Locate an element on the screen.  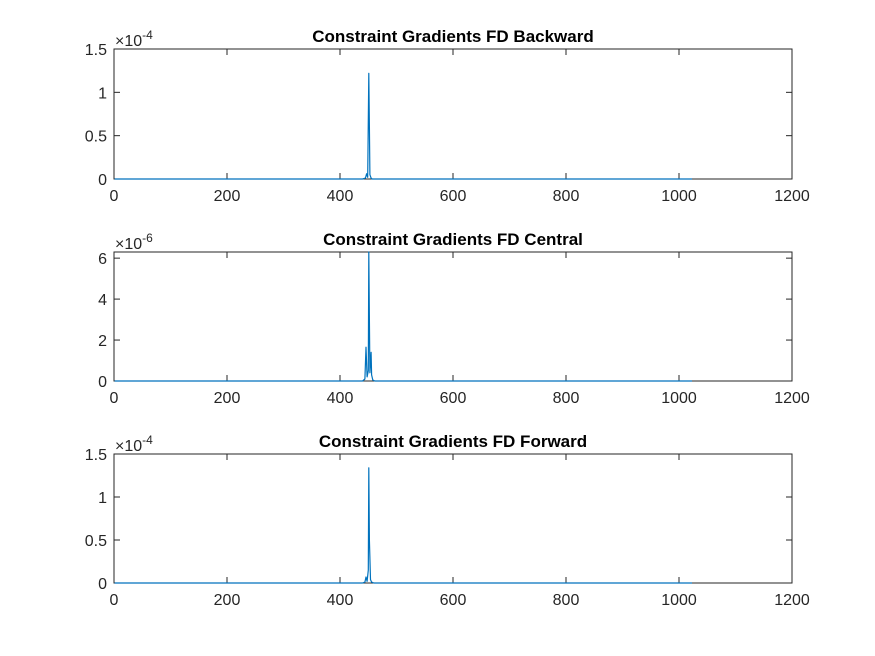
chart-title: Constraint Gradients FD Central is located at coordinates (453, 239).